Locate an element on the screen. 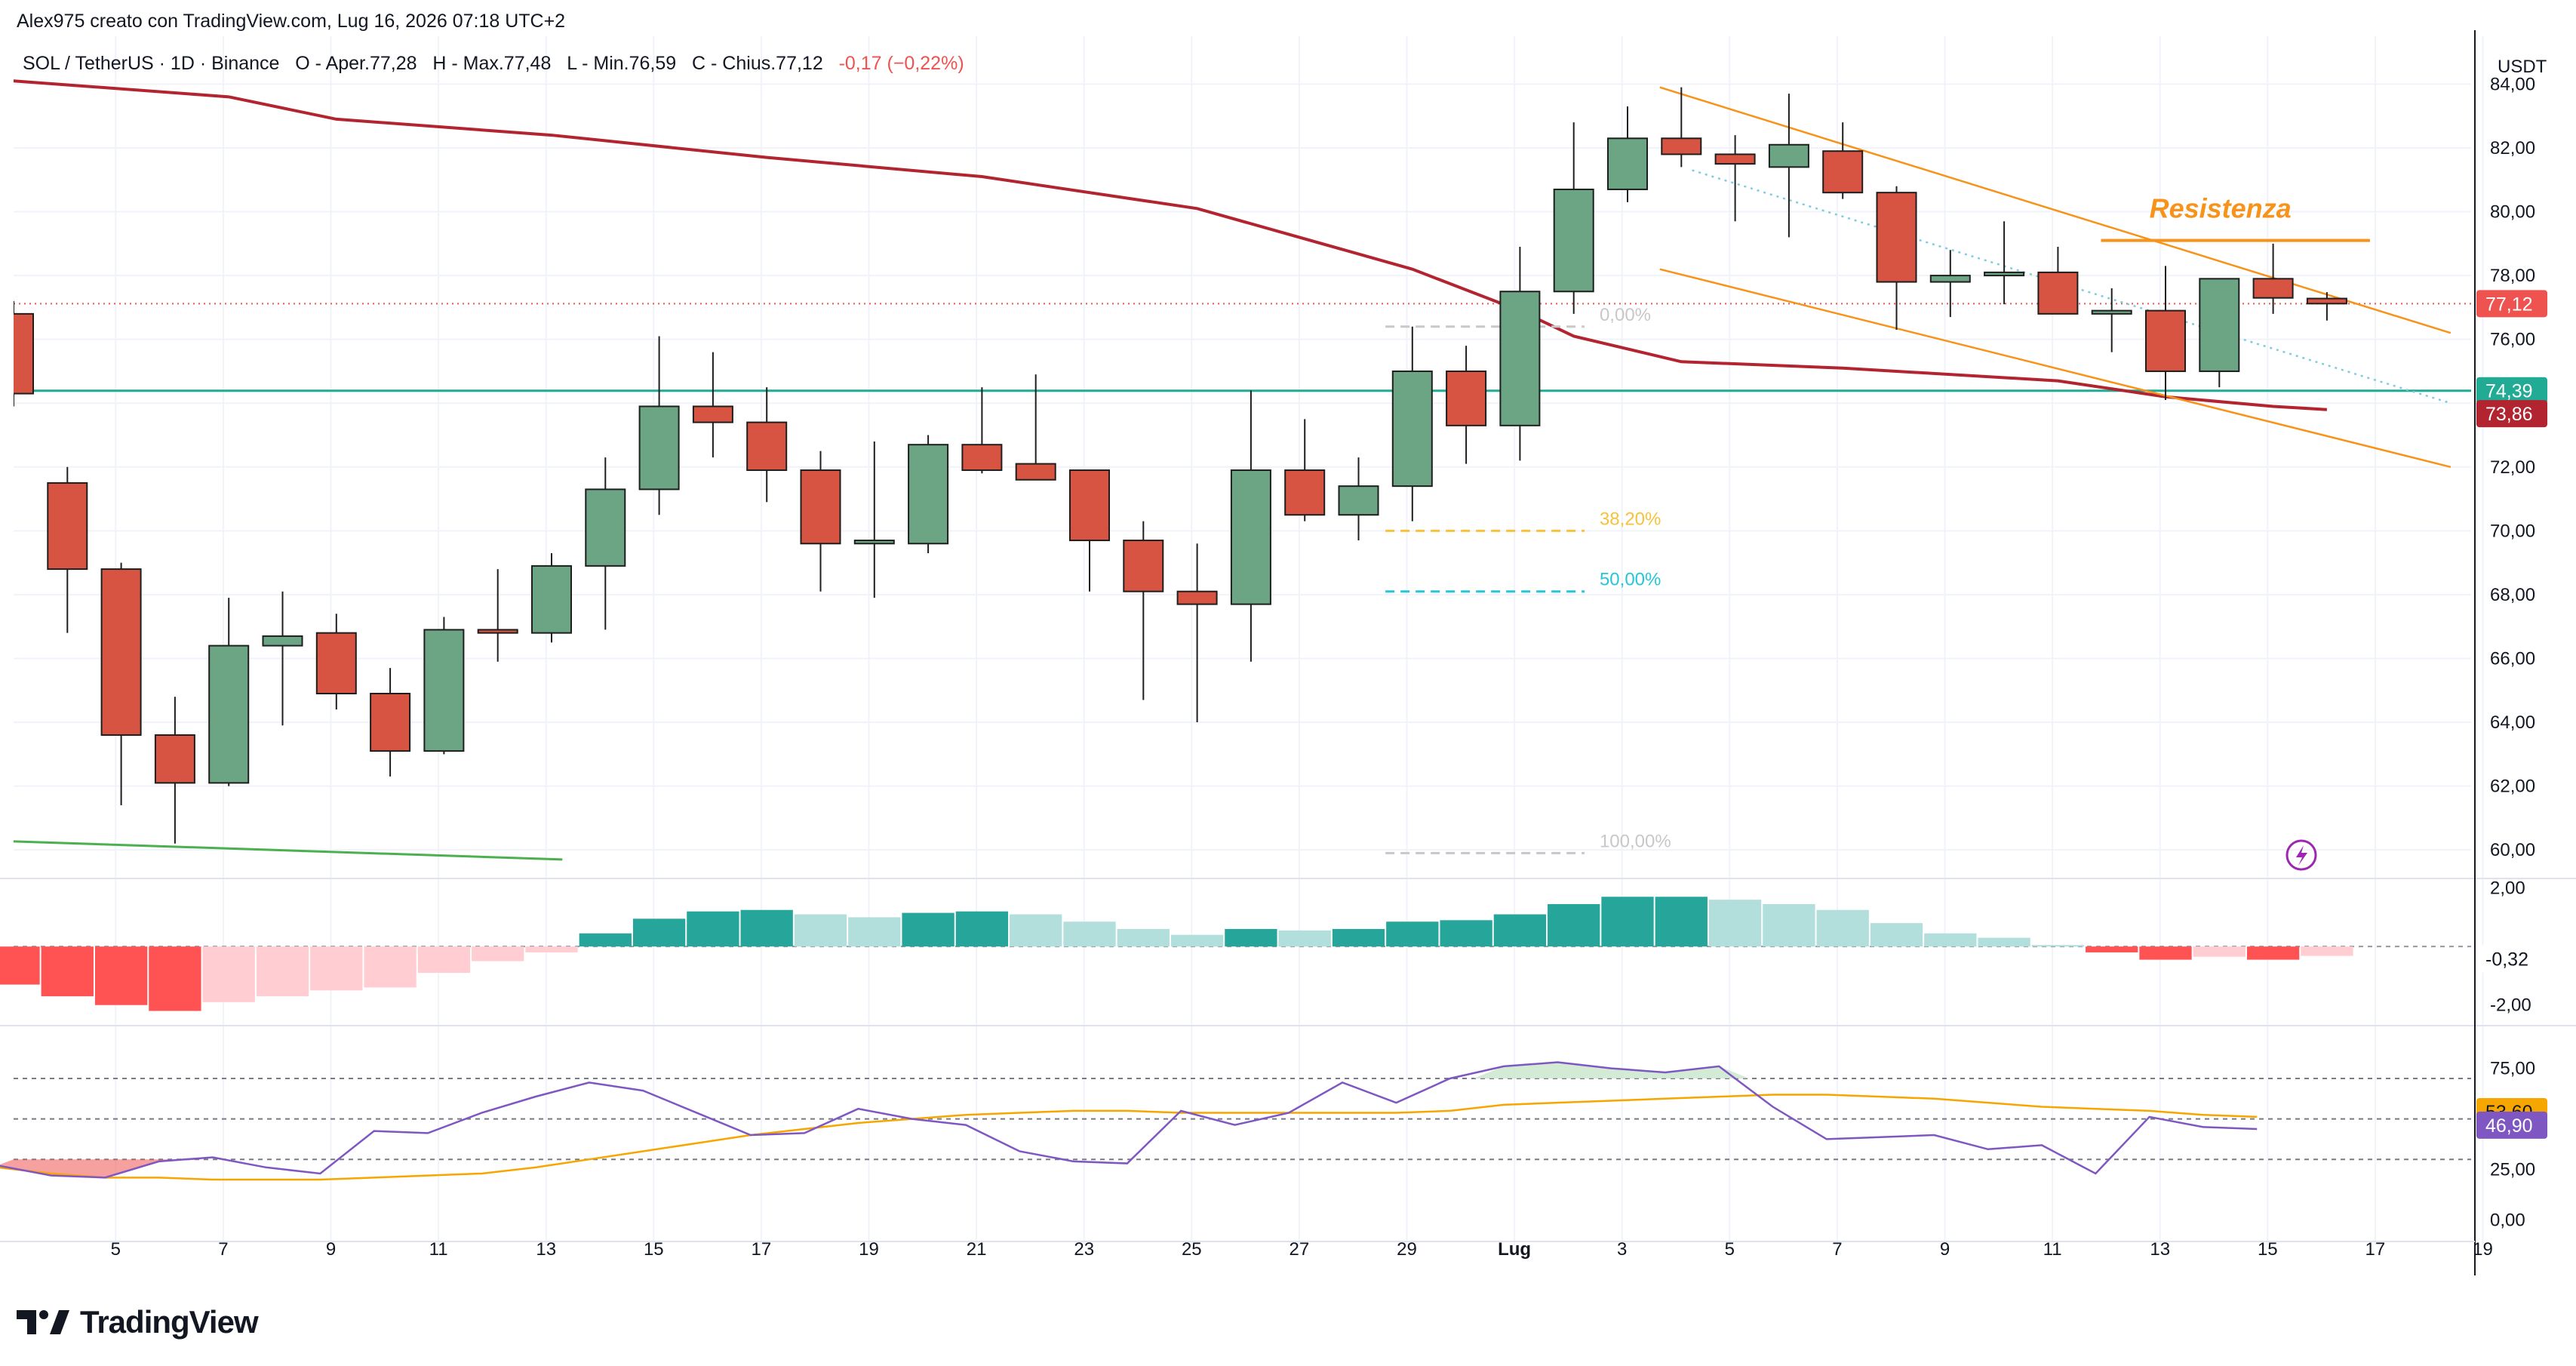 This screenshot has width=2576, height=1366. channel-lower-line is located at coordinates (2055, 368).